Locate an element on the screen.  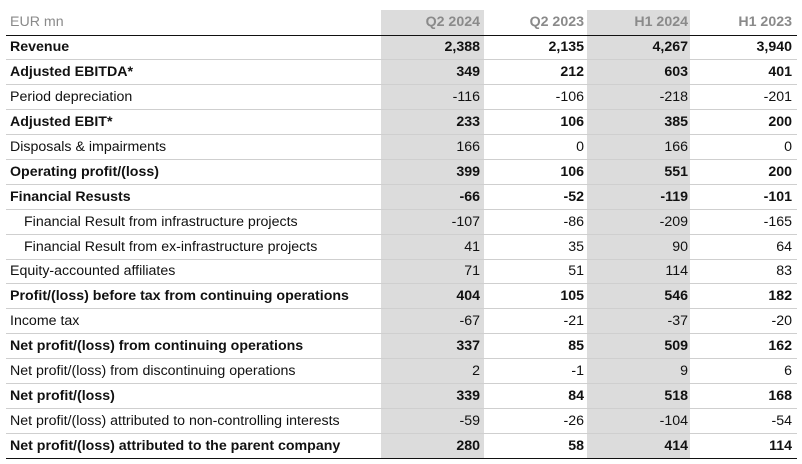
cell-value: 4,267 is located at coordinates (641, 48).